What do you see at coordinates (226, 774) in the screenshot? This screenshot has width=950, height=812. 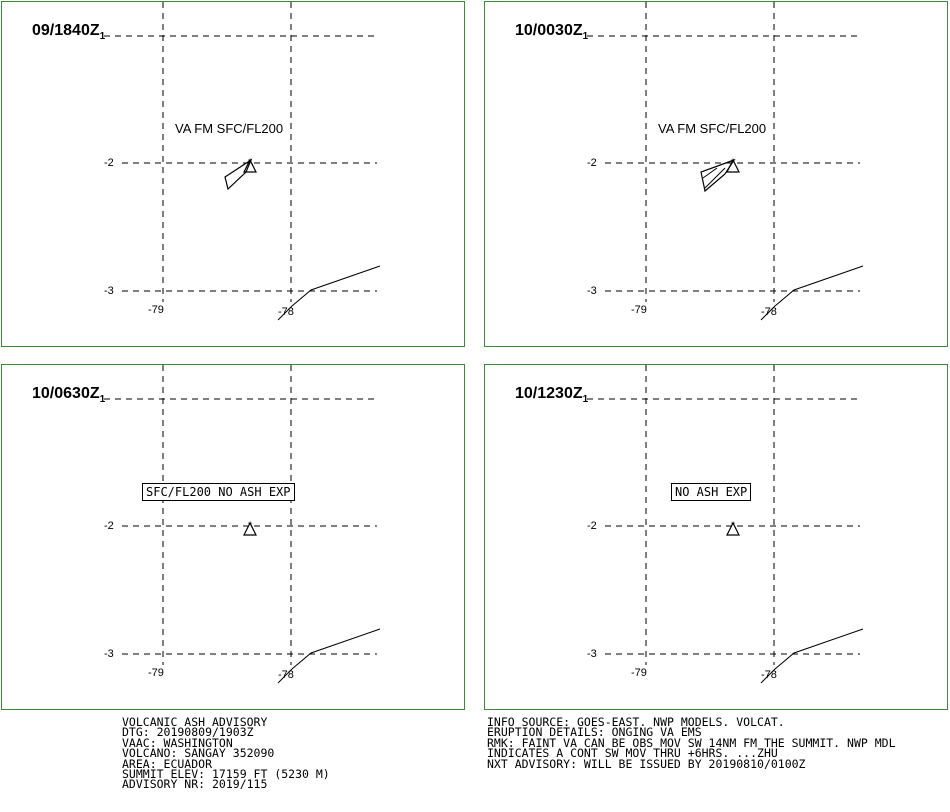 I see `advisory-line: SUMMIT ELEV: 17159 FT (5230 M)` at bounding box center [226, 774].